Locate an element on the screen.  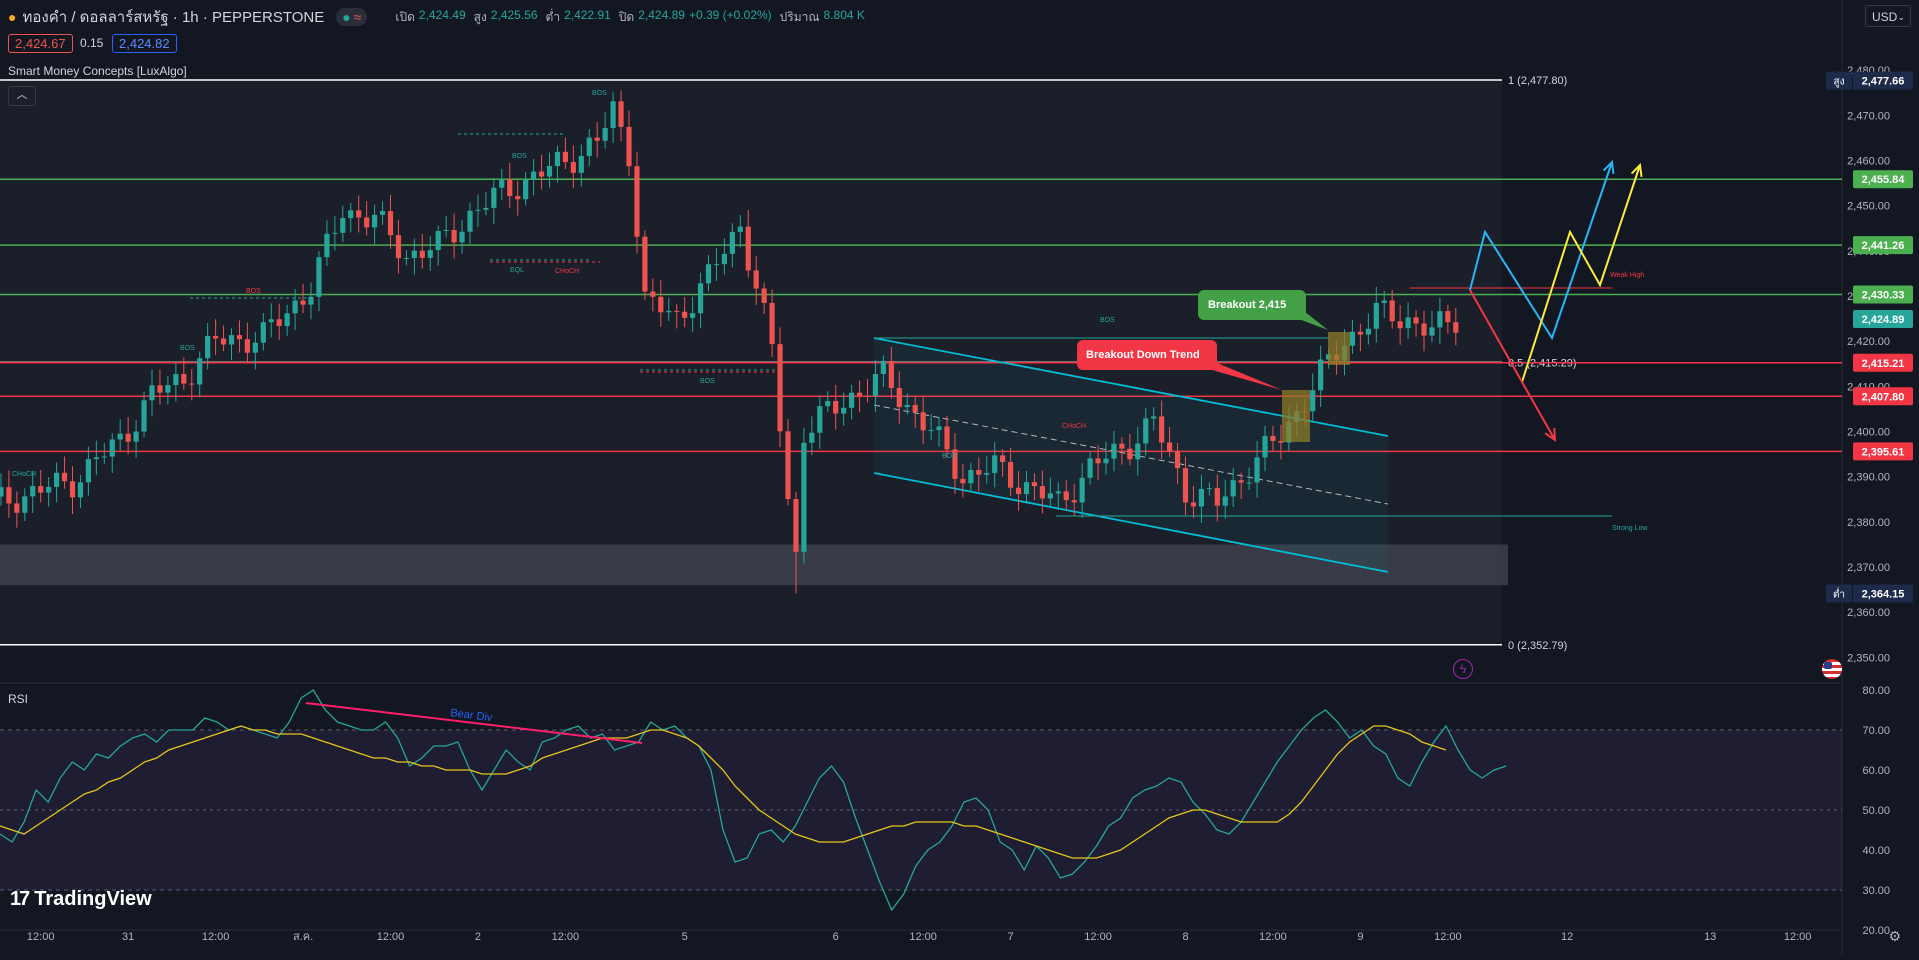
price-axis-tick: 2,360.00 is located at coordinates (1868, 613).